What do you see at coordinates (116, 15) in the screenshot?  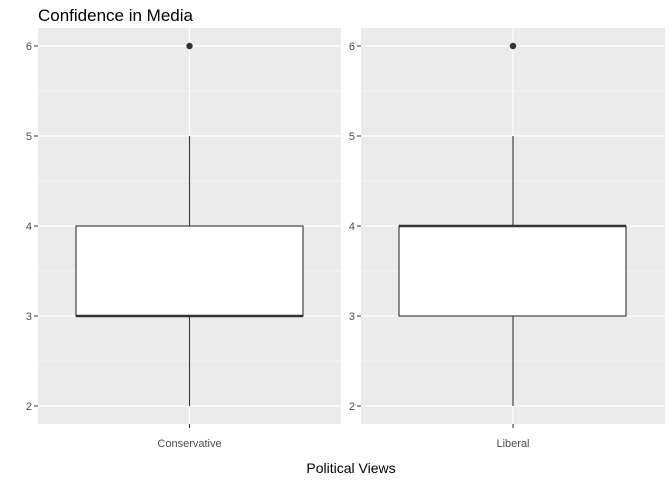 I see `chart-title: Confidence in Media` at bounding box center [116, 15].